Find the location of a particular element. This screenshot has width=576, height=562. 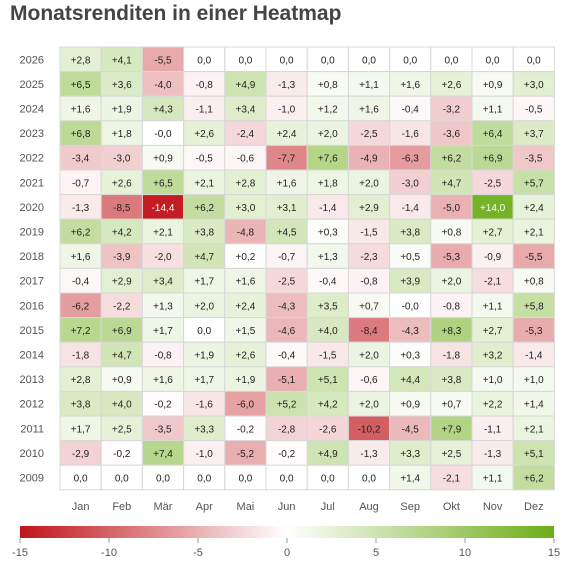

column-label: Feb is located at coordinates (121, 507).